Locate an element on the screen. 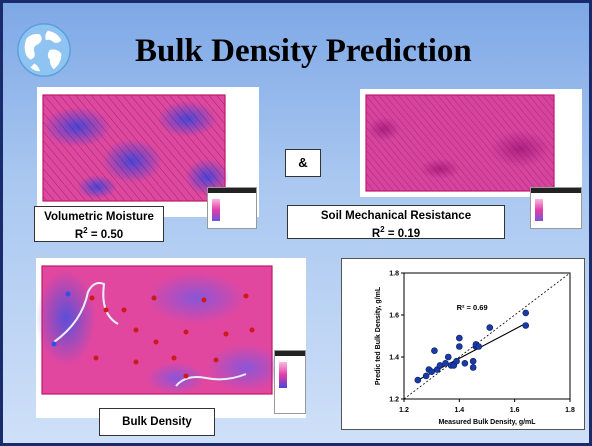  ampersand: & is located at coordinates (303, 163).